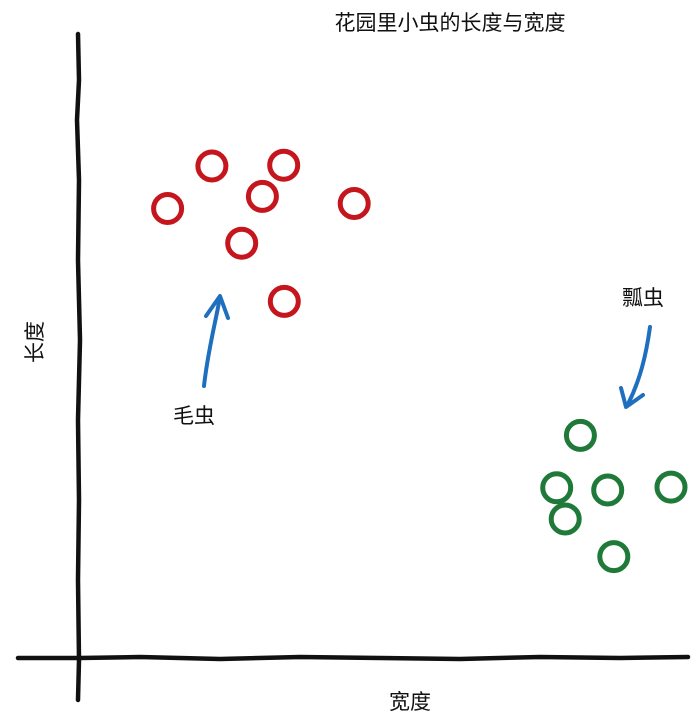 The width and height of the screenshot is (691, 717). What do you see at coordinates (410, 702) in the screenshot?
I see `x-axis-label: 宽度` at bounding box center [410, 702].